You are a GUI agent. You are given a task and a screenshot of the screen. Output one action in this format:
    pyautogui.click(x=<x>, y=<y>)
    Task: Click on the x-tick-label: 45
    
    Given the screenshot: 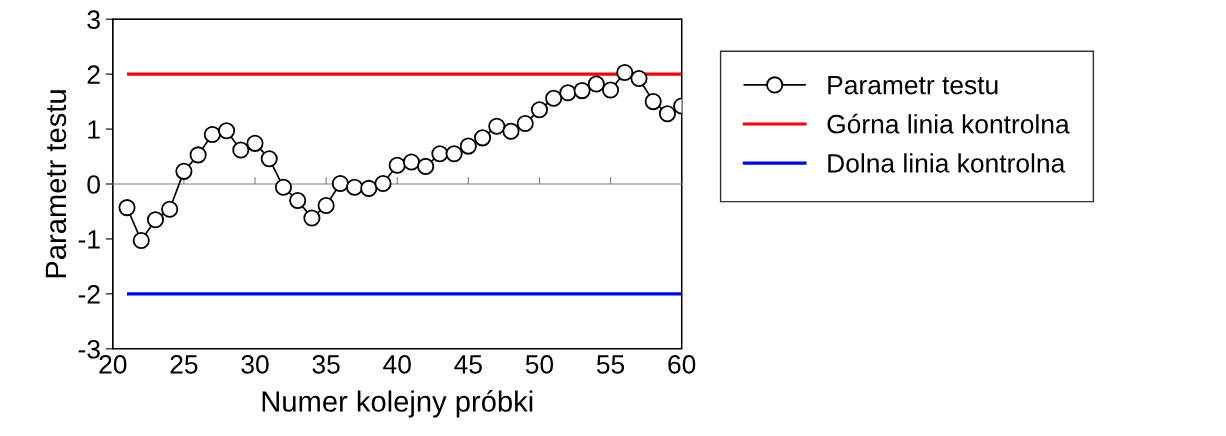 What is the action you would take?
    pyautogui.click(x=468, y=364)
    